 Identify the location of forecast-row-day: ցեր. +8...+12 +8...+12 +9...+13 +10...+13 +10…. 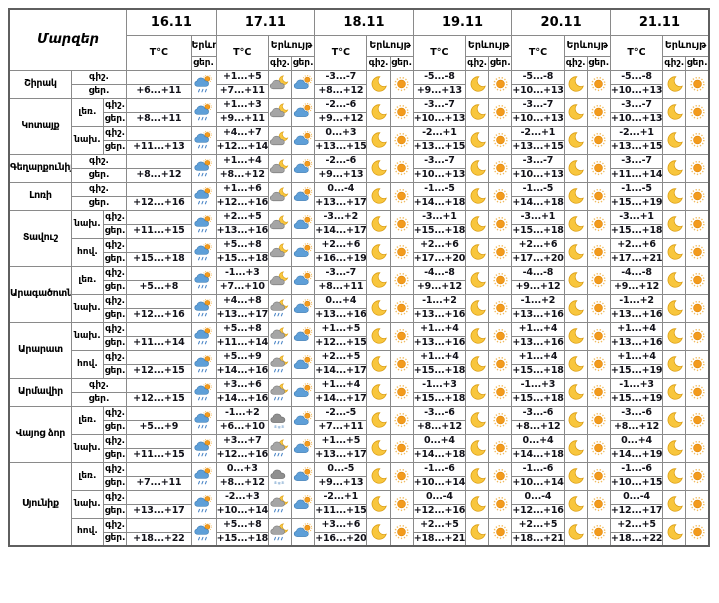
(359, 175).